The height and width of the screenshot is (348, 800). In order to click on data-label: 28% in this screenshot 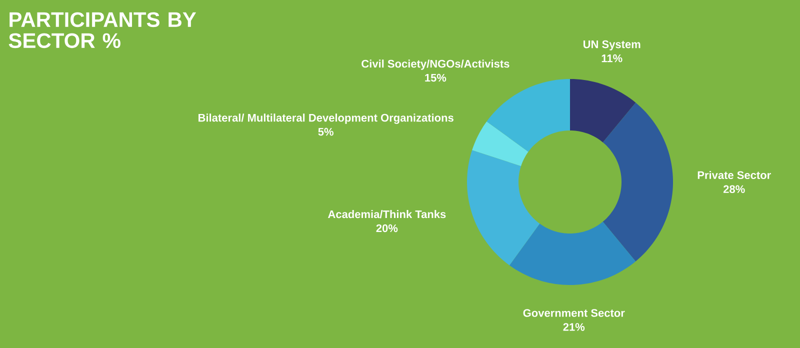, I will do `click(734, 189)`.